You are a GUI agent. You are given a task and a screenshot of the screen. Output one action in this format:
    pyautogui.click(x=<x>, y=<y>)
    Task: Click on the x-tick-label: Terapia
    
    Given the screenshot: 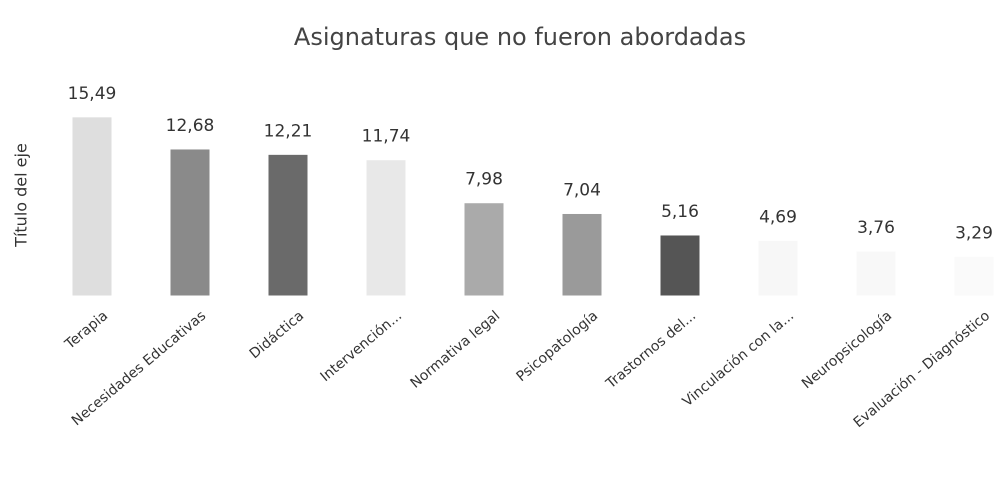 What is the action you would take?
    pyautogui.click(x=86, y=330)
    